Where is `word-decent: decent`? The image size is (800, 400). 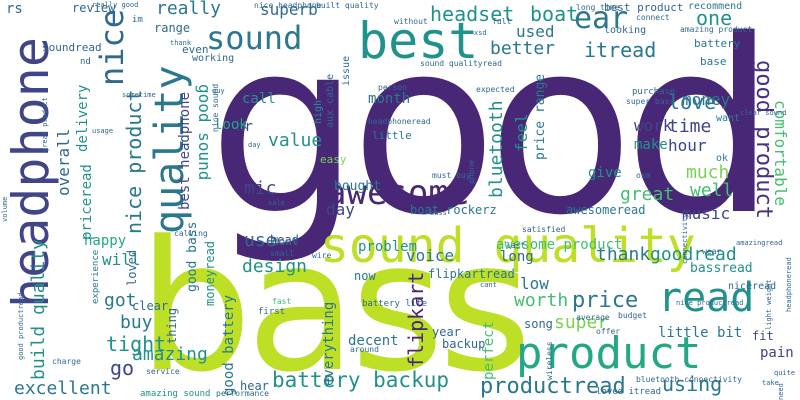 word-decent: decent is located at coordinates (373, 341).